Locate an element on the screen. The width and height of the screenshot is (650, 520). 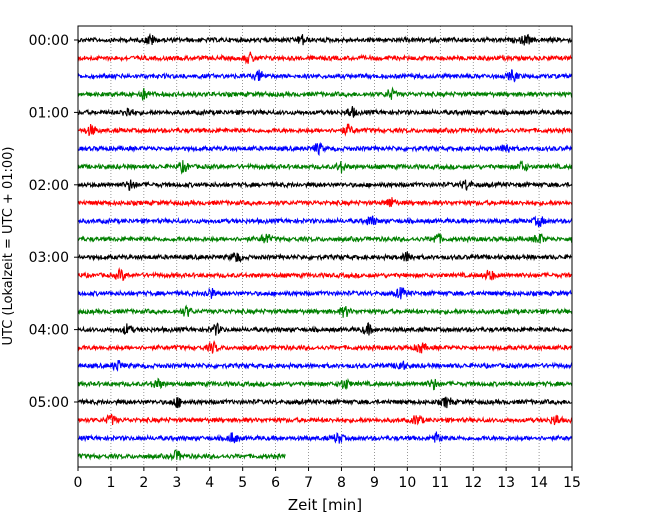
x-tick-label: 14 is located at coordinates (539, 483).